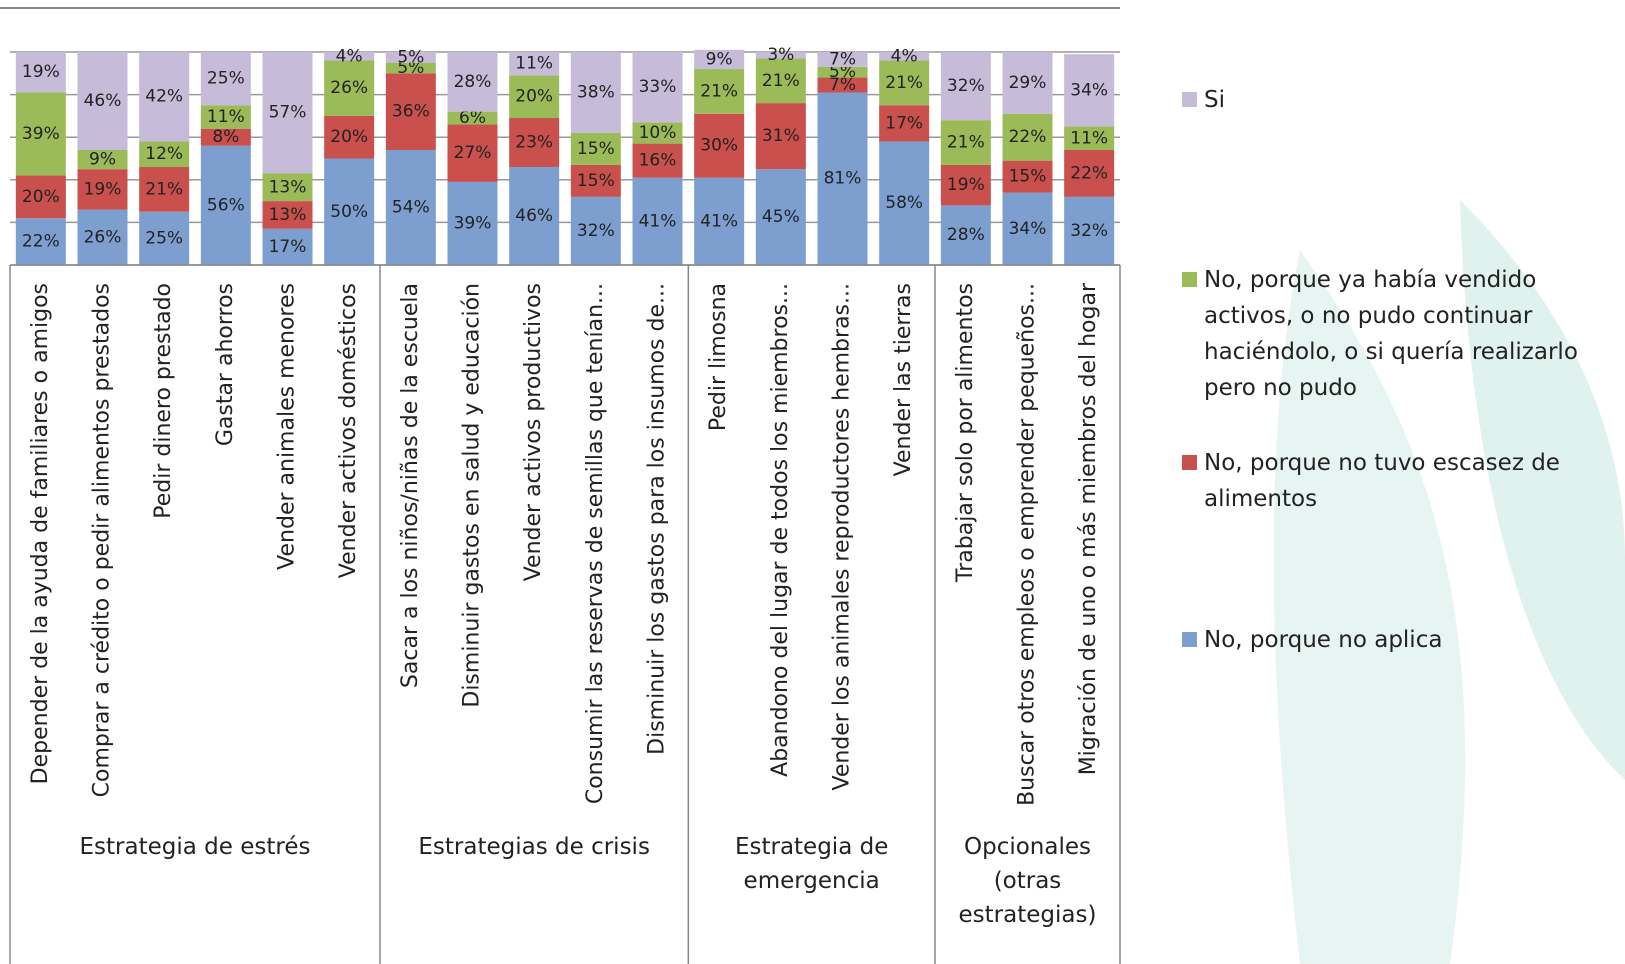  Describe the element at coordinates (410, 485) in the screenshot. I see `x-tick-label: Sacar a los niños/niñas de la escuela` at that location.